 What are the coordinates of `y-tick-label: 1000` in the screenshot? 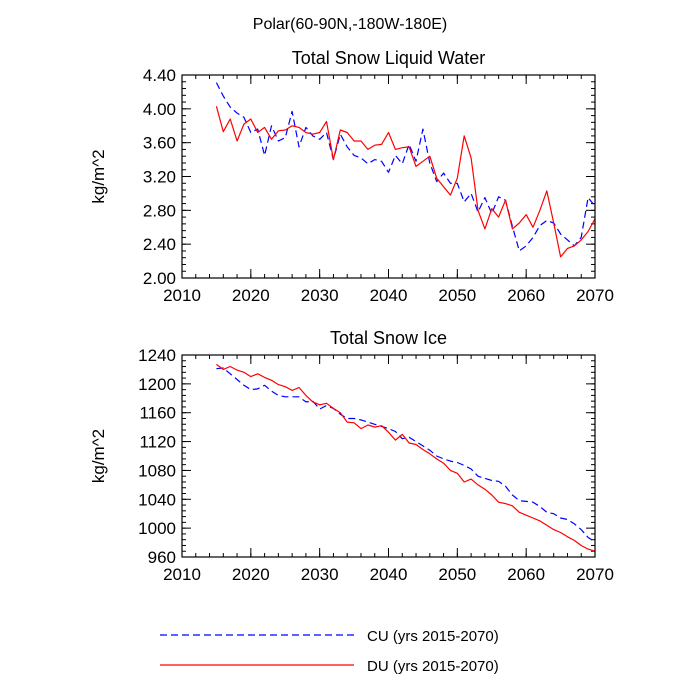 It's located at (157, 528).